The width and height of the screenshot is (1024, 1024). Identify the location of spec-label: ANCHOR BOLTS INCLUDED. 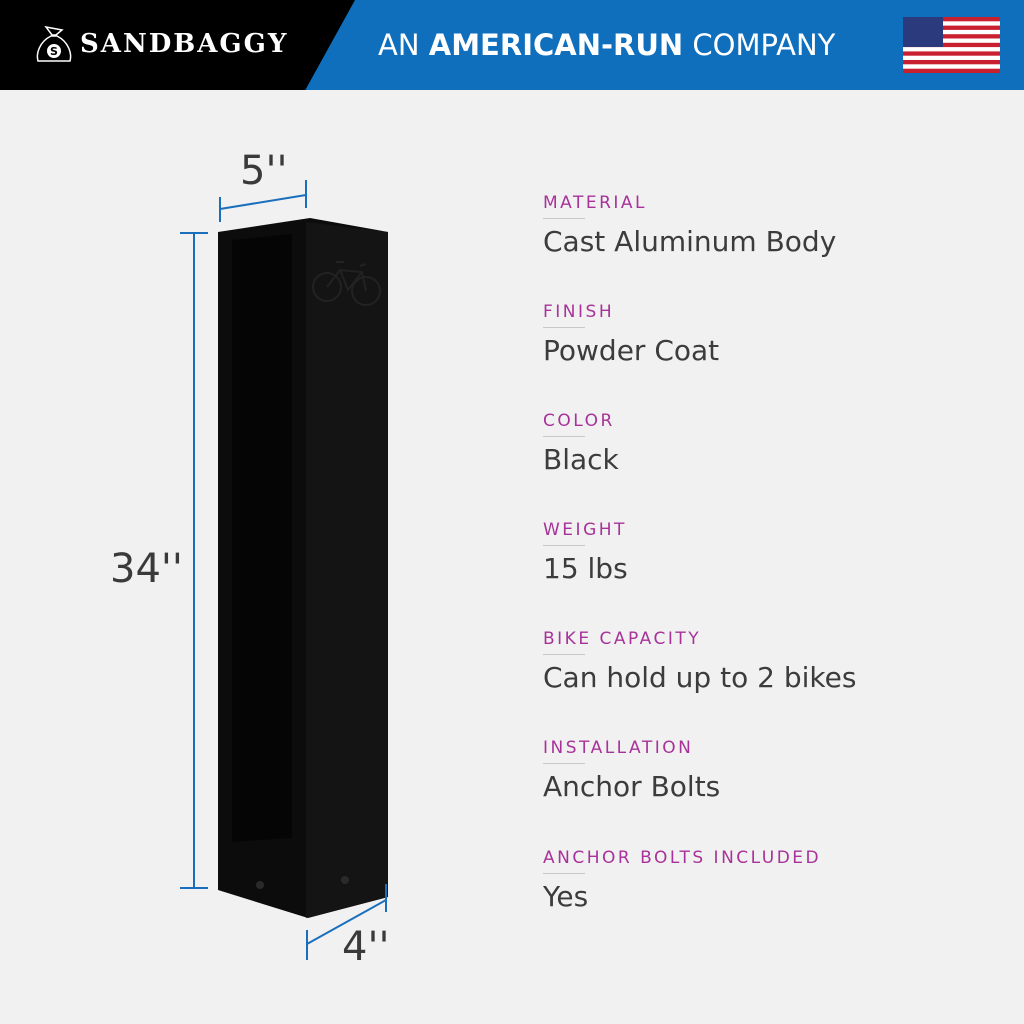
(682, 861).